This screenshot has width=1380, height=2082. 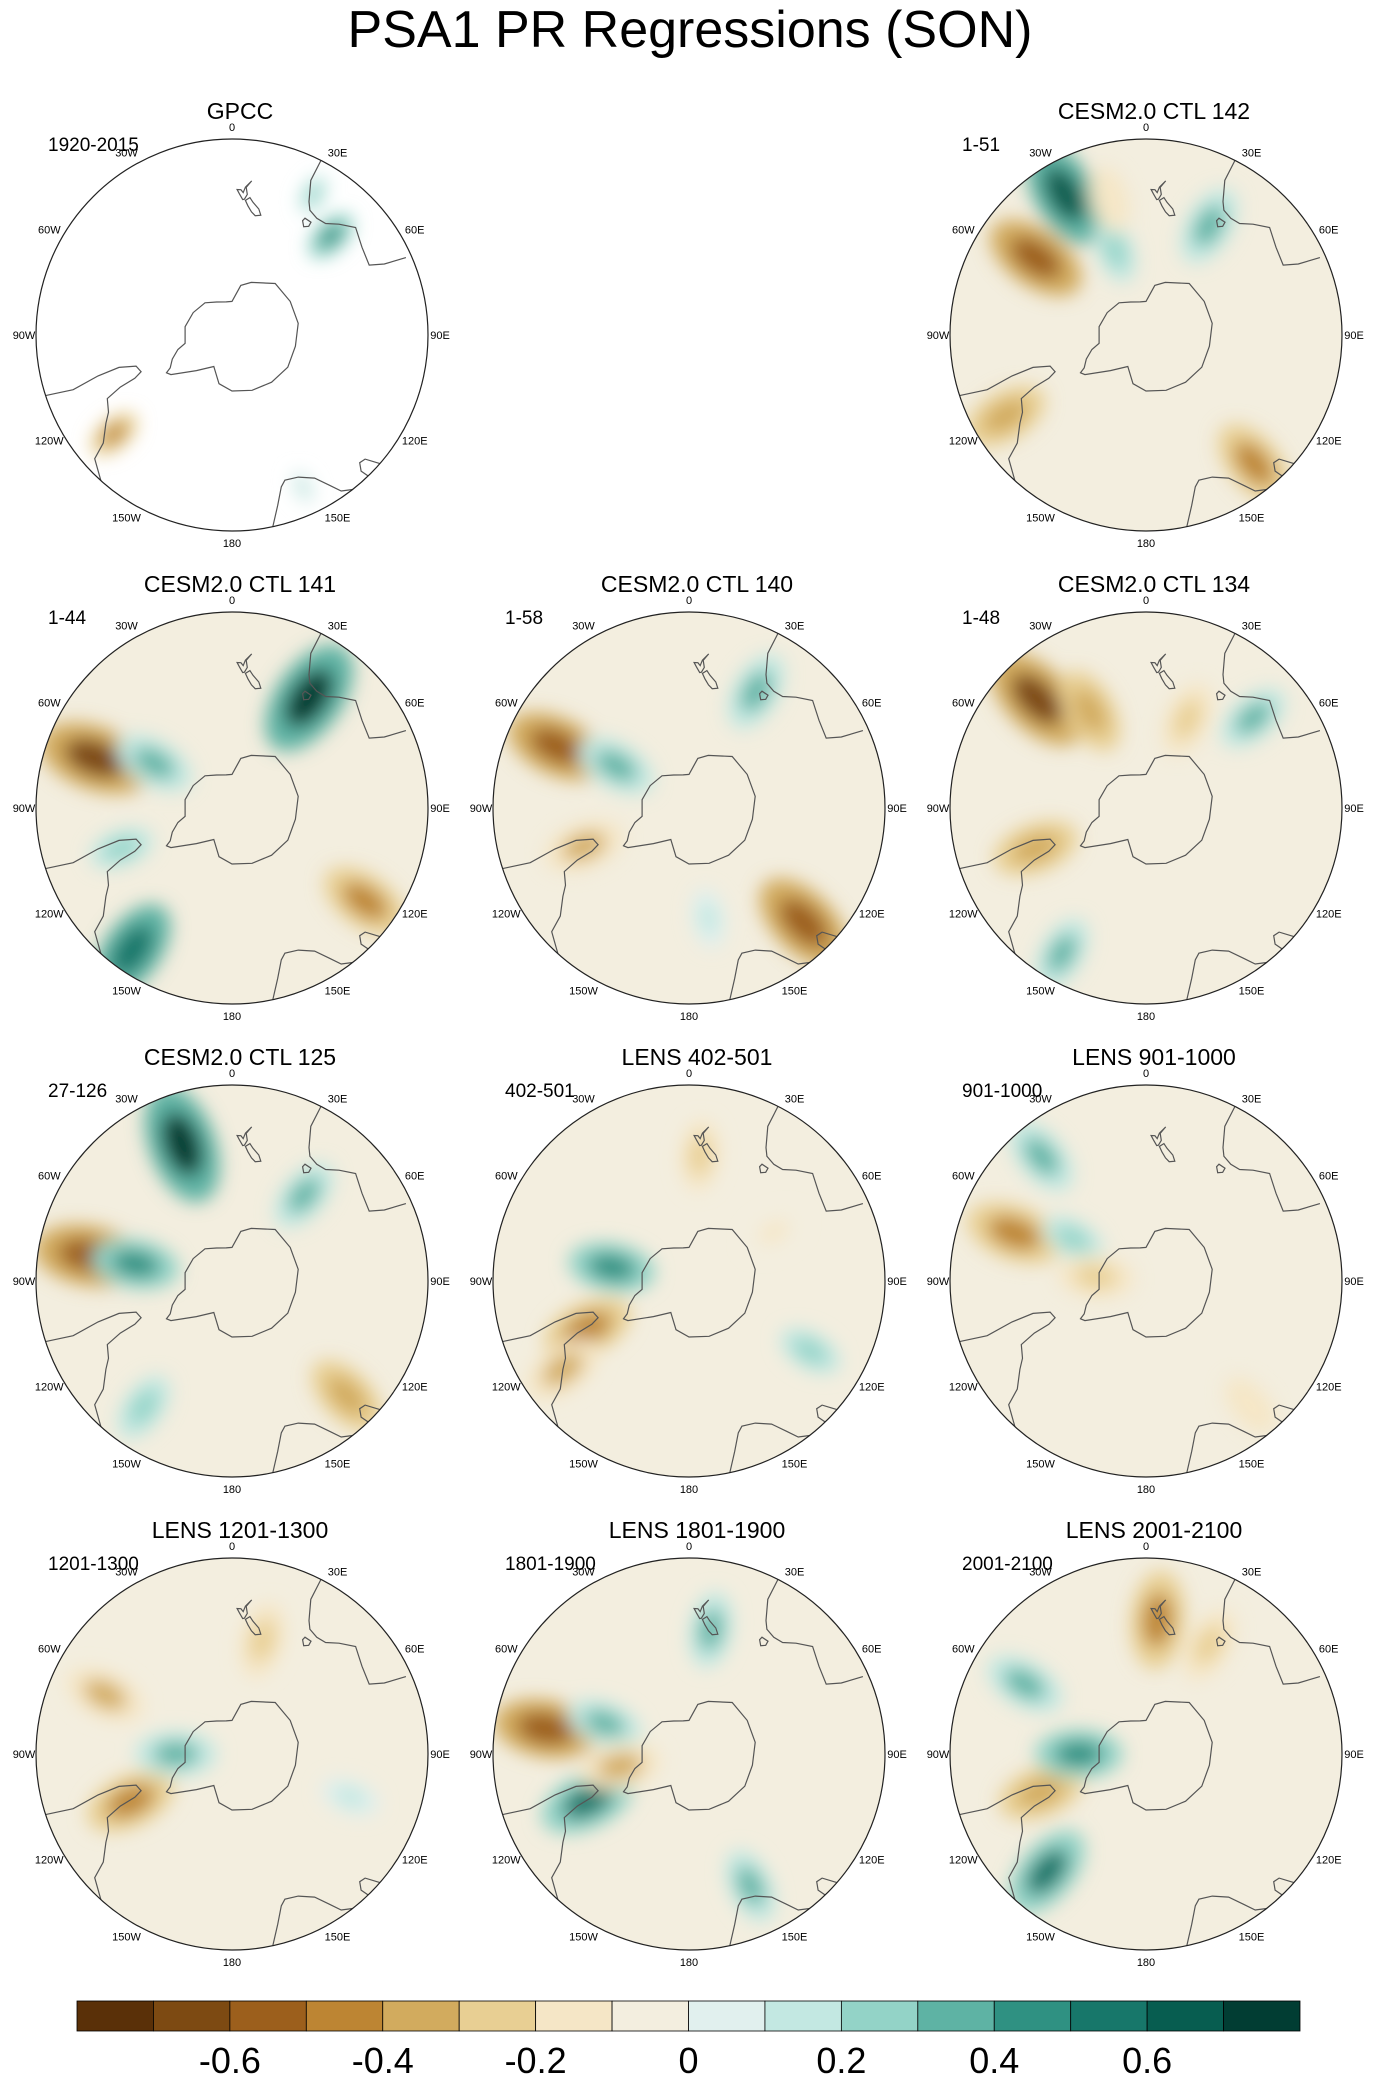 I want to click on panel-period: 901-1000, so click(x=1002, y=1091).